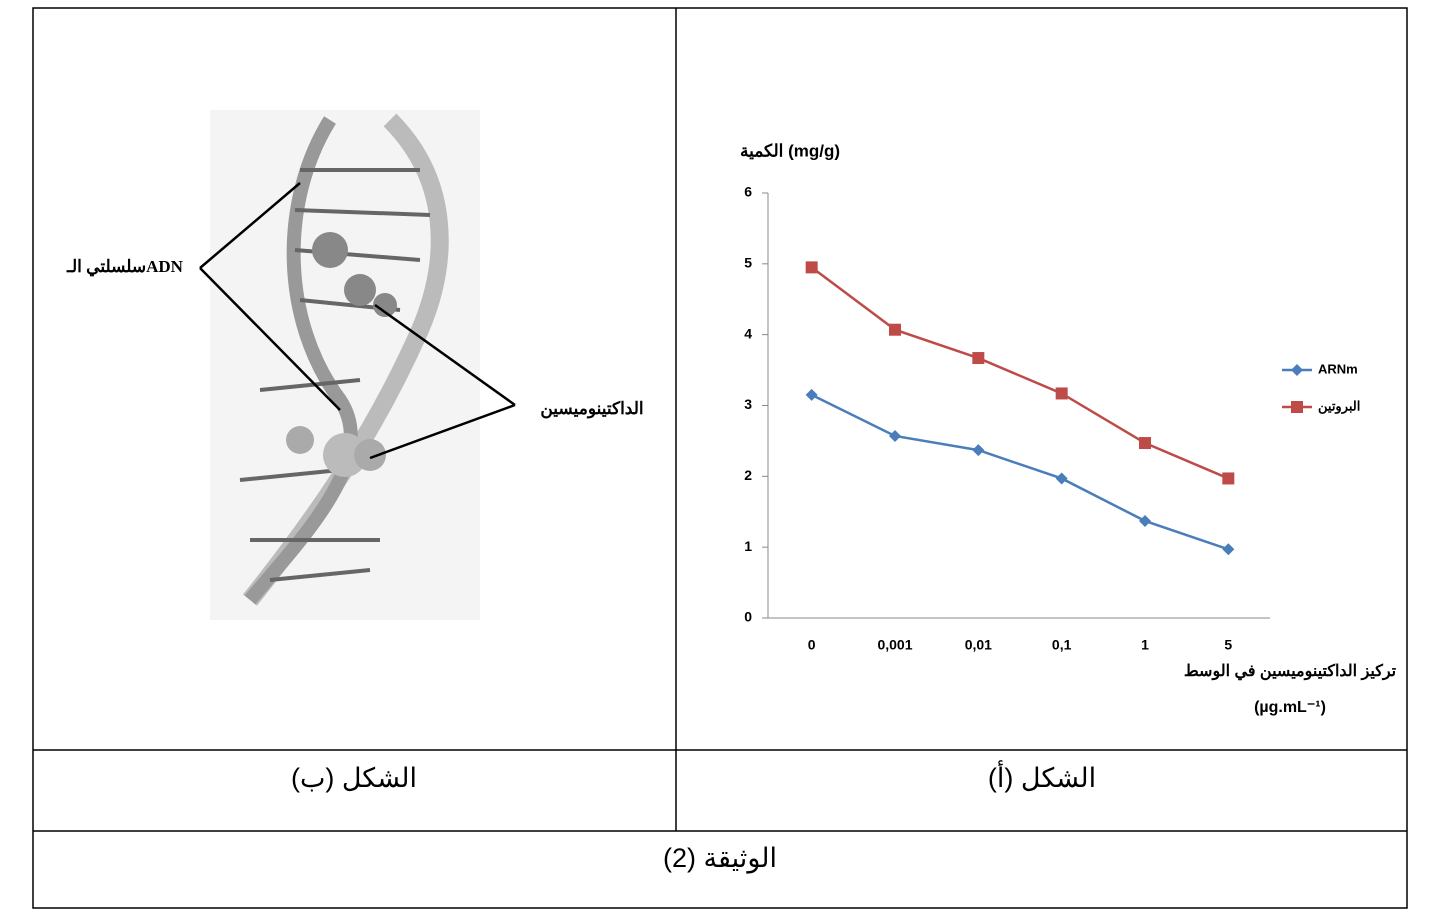 The image size is (1440, 909). What do you see at coordinates (812, 645) in the screenshot?
I see `x-tick-label: 0` at bounding box center [812, 645].